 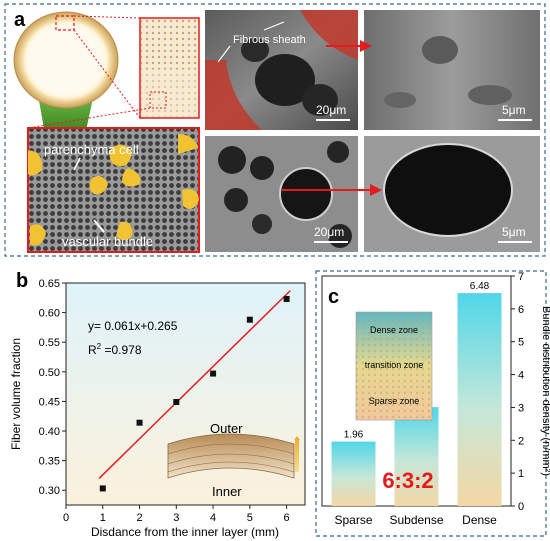 I want to click on transition-zone-label: transition zone, so click(x=394, y=365).